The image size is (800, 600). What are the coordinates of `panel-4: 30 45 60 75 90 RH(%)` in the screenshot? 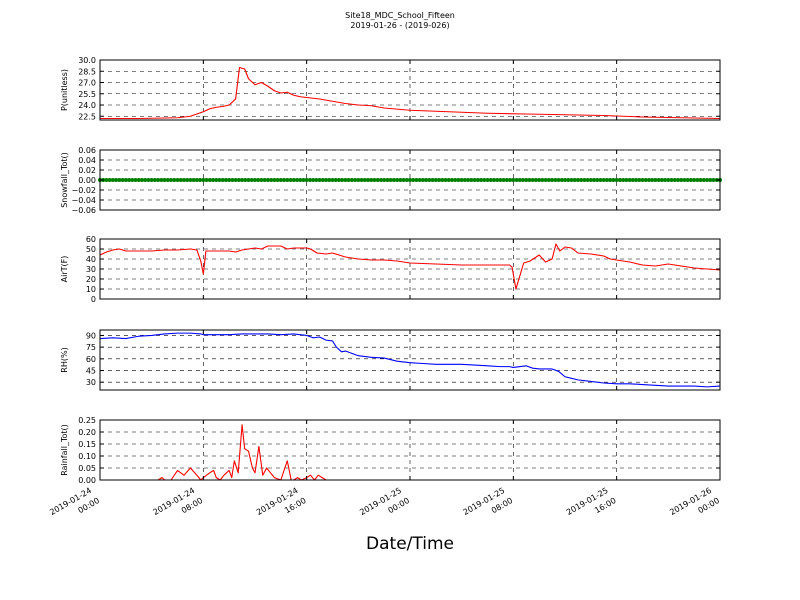 It's located at (390, 360).